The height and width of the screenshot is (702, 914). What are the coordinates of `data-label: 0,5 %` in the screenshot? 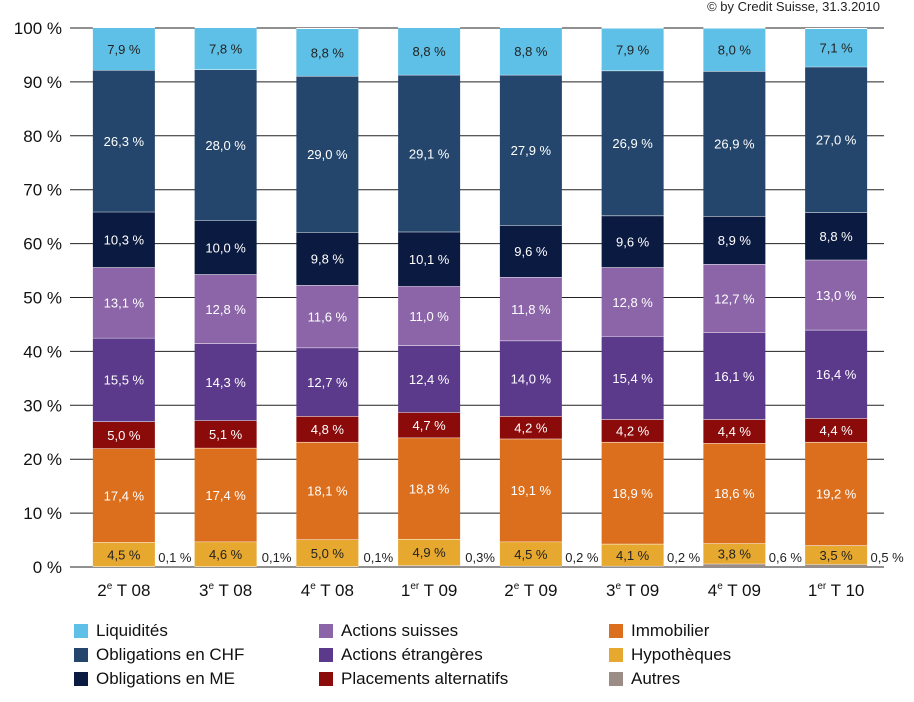 It's located at (888, 557).